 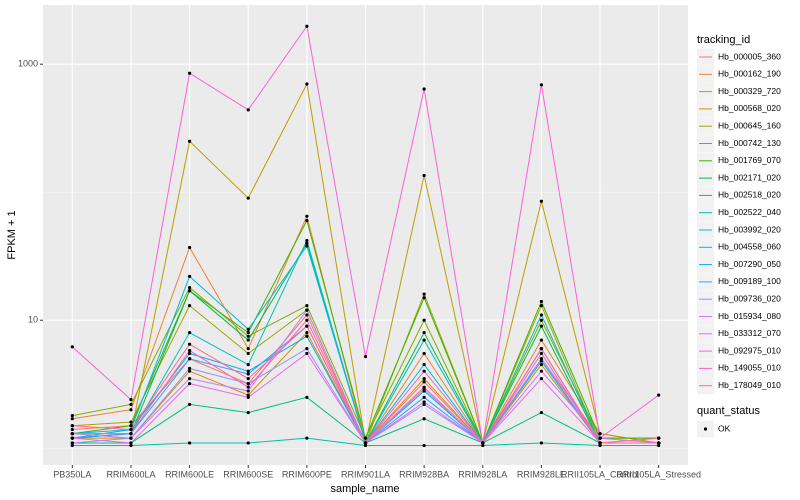 I want to click on x-tick-label: RRIM901LA, so click(x=365, y=474).